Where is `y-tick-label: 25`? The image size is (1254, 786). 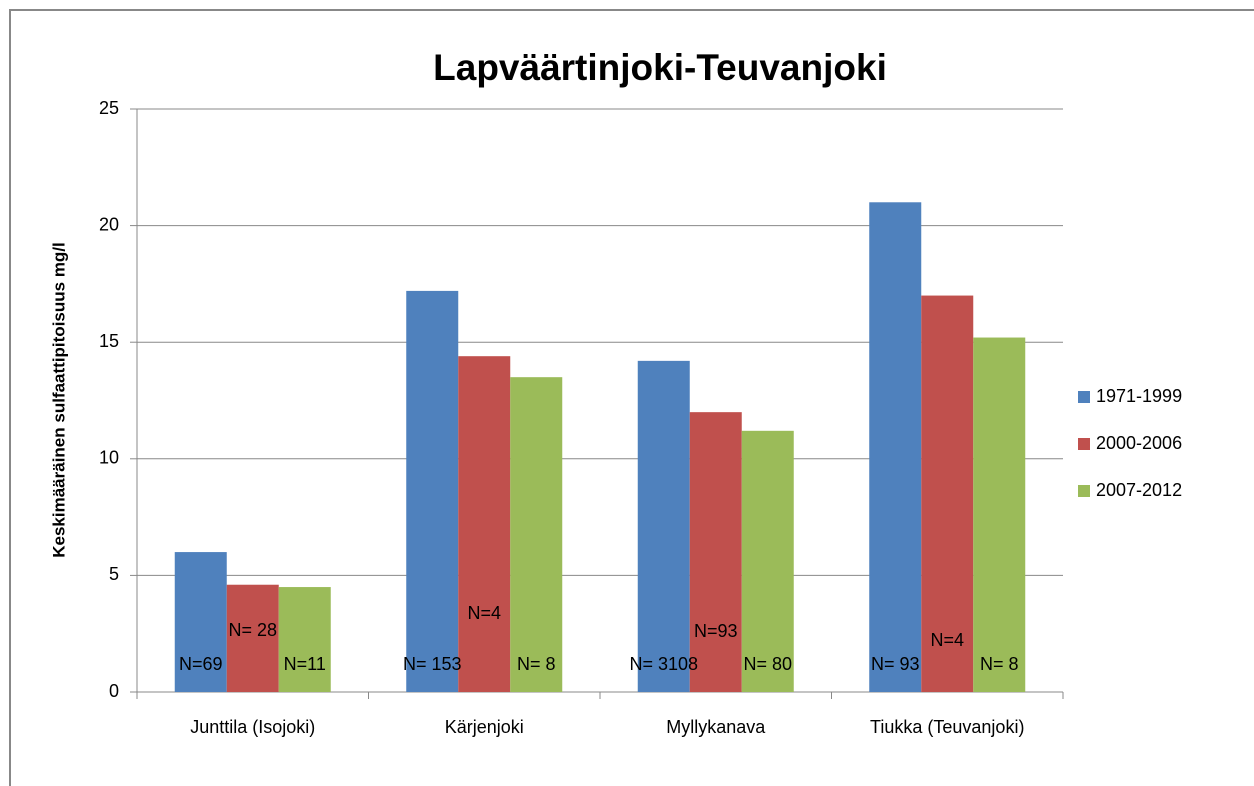 y-tick-label: 25 is located at coordinates (109, 108).